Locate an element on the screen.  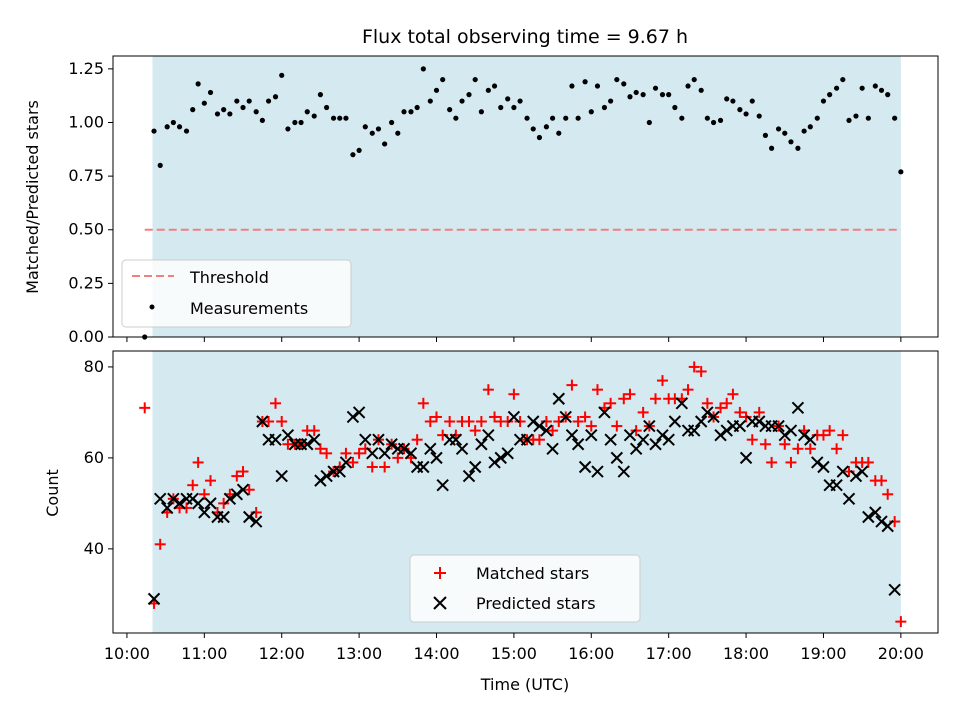
legend-predicted-swatch is located at coordinates (440, 603).